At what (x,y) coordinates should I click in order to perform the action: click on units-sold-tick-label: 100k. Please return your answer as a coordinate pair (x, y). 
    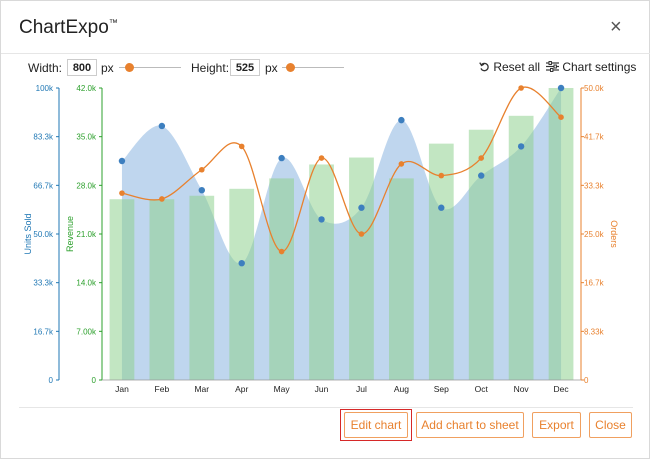
    Looking at the image, I should click on (45, 88).